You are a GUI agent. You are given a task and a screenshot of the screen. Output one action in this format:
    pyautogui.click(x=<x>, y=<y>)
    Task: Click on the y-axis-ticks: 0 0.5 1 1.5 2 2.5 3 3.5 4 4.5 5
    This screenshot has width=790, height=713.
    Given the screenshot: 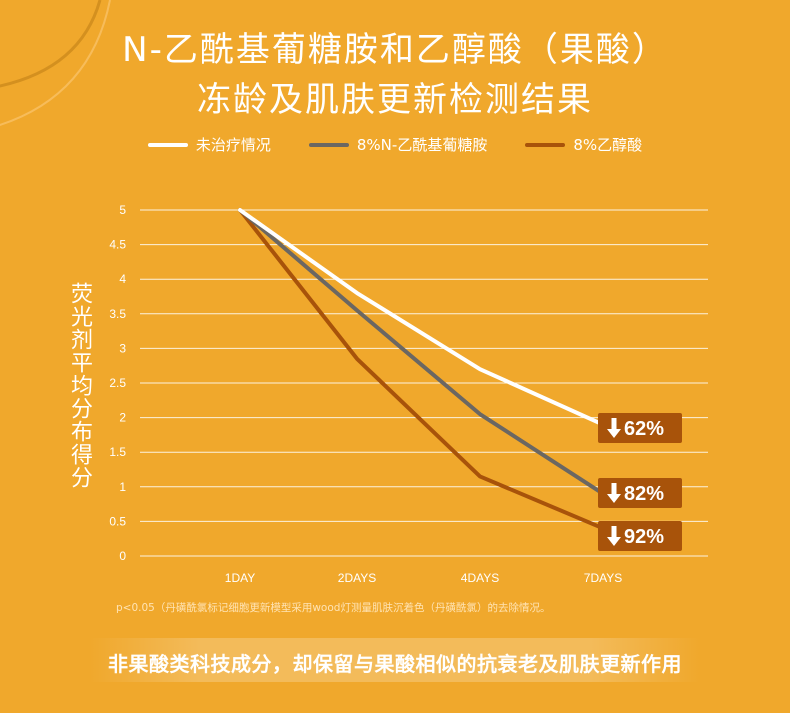 What is the action you would take?
    pyautogui.click(x=117, y=383)
    